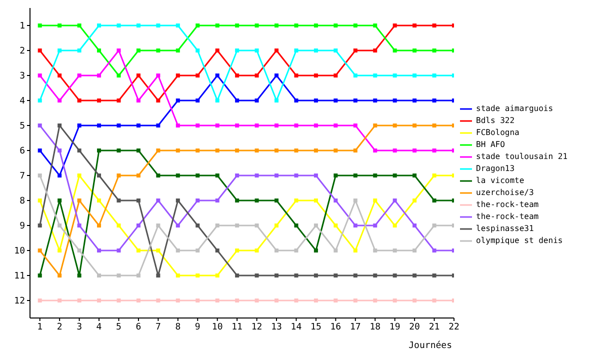 The width and height of the screenshot is (600, 350). I want to click on x-tick-label: 9, so click(197, 327).